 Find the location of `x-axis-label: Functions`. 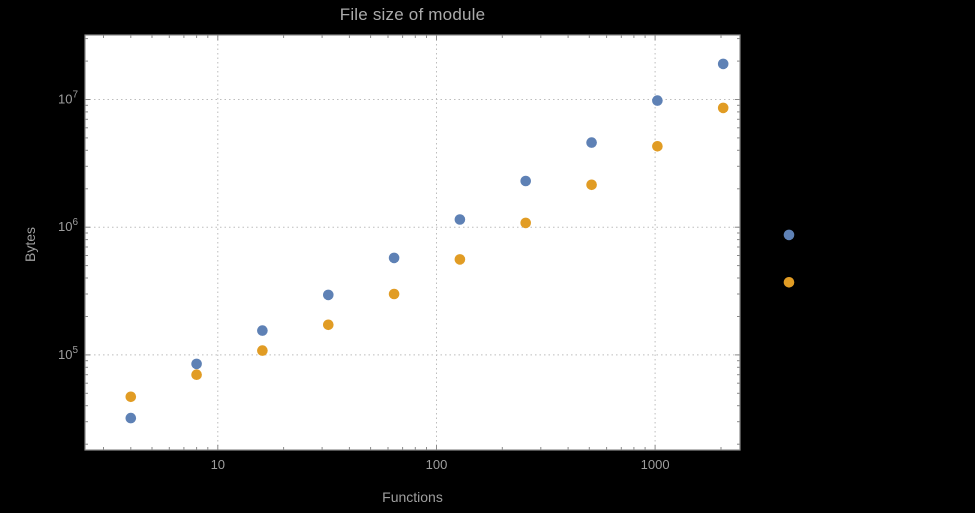

x-axis-label: Functions is located at coordinates (412, 497).